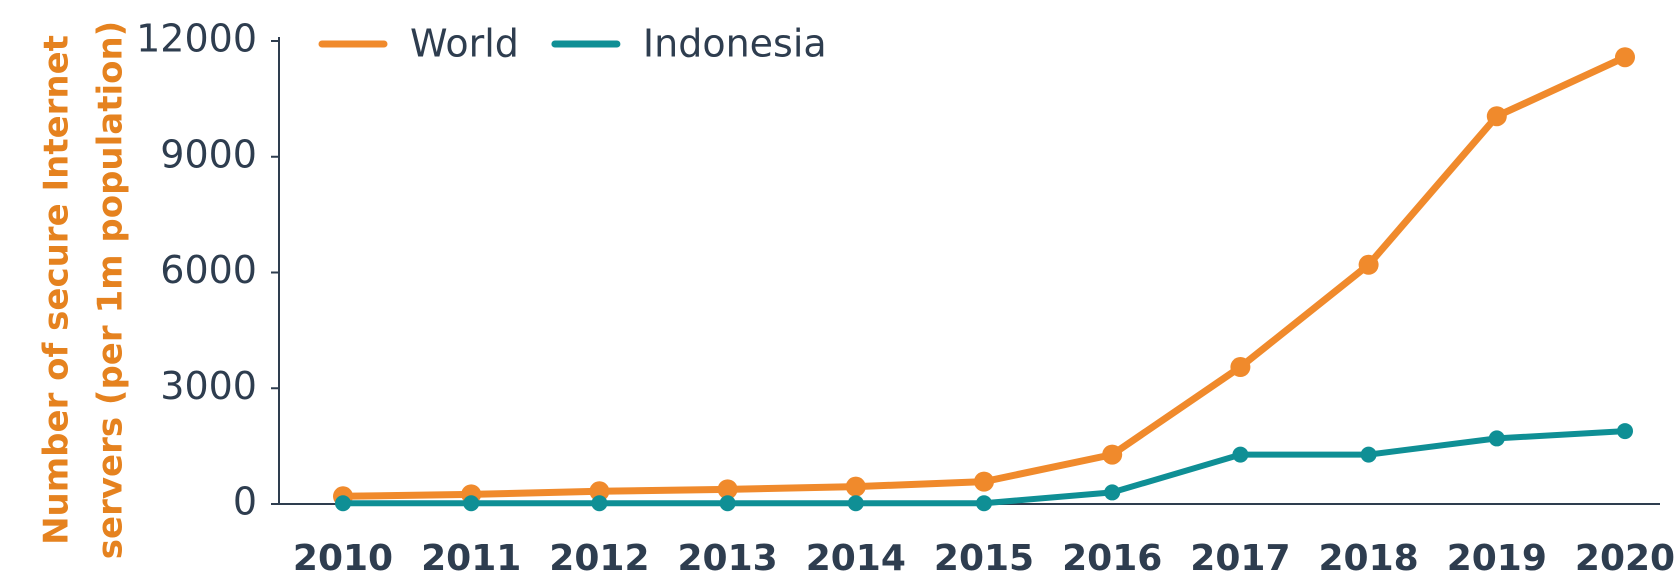  What do you see at coordinates (196, 39) in the screenshot?
I see `y-tick-label: 12000` at bounding box center [196, 39].